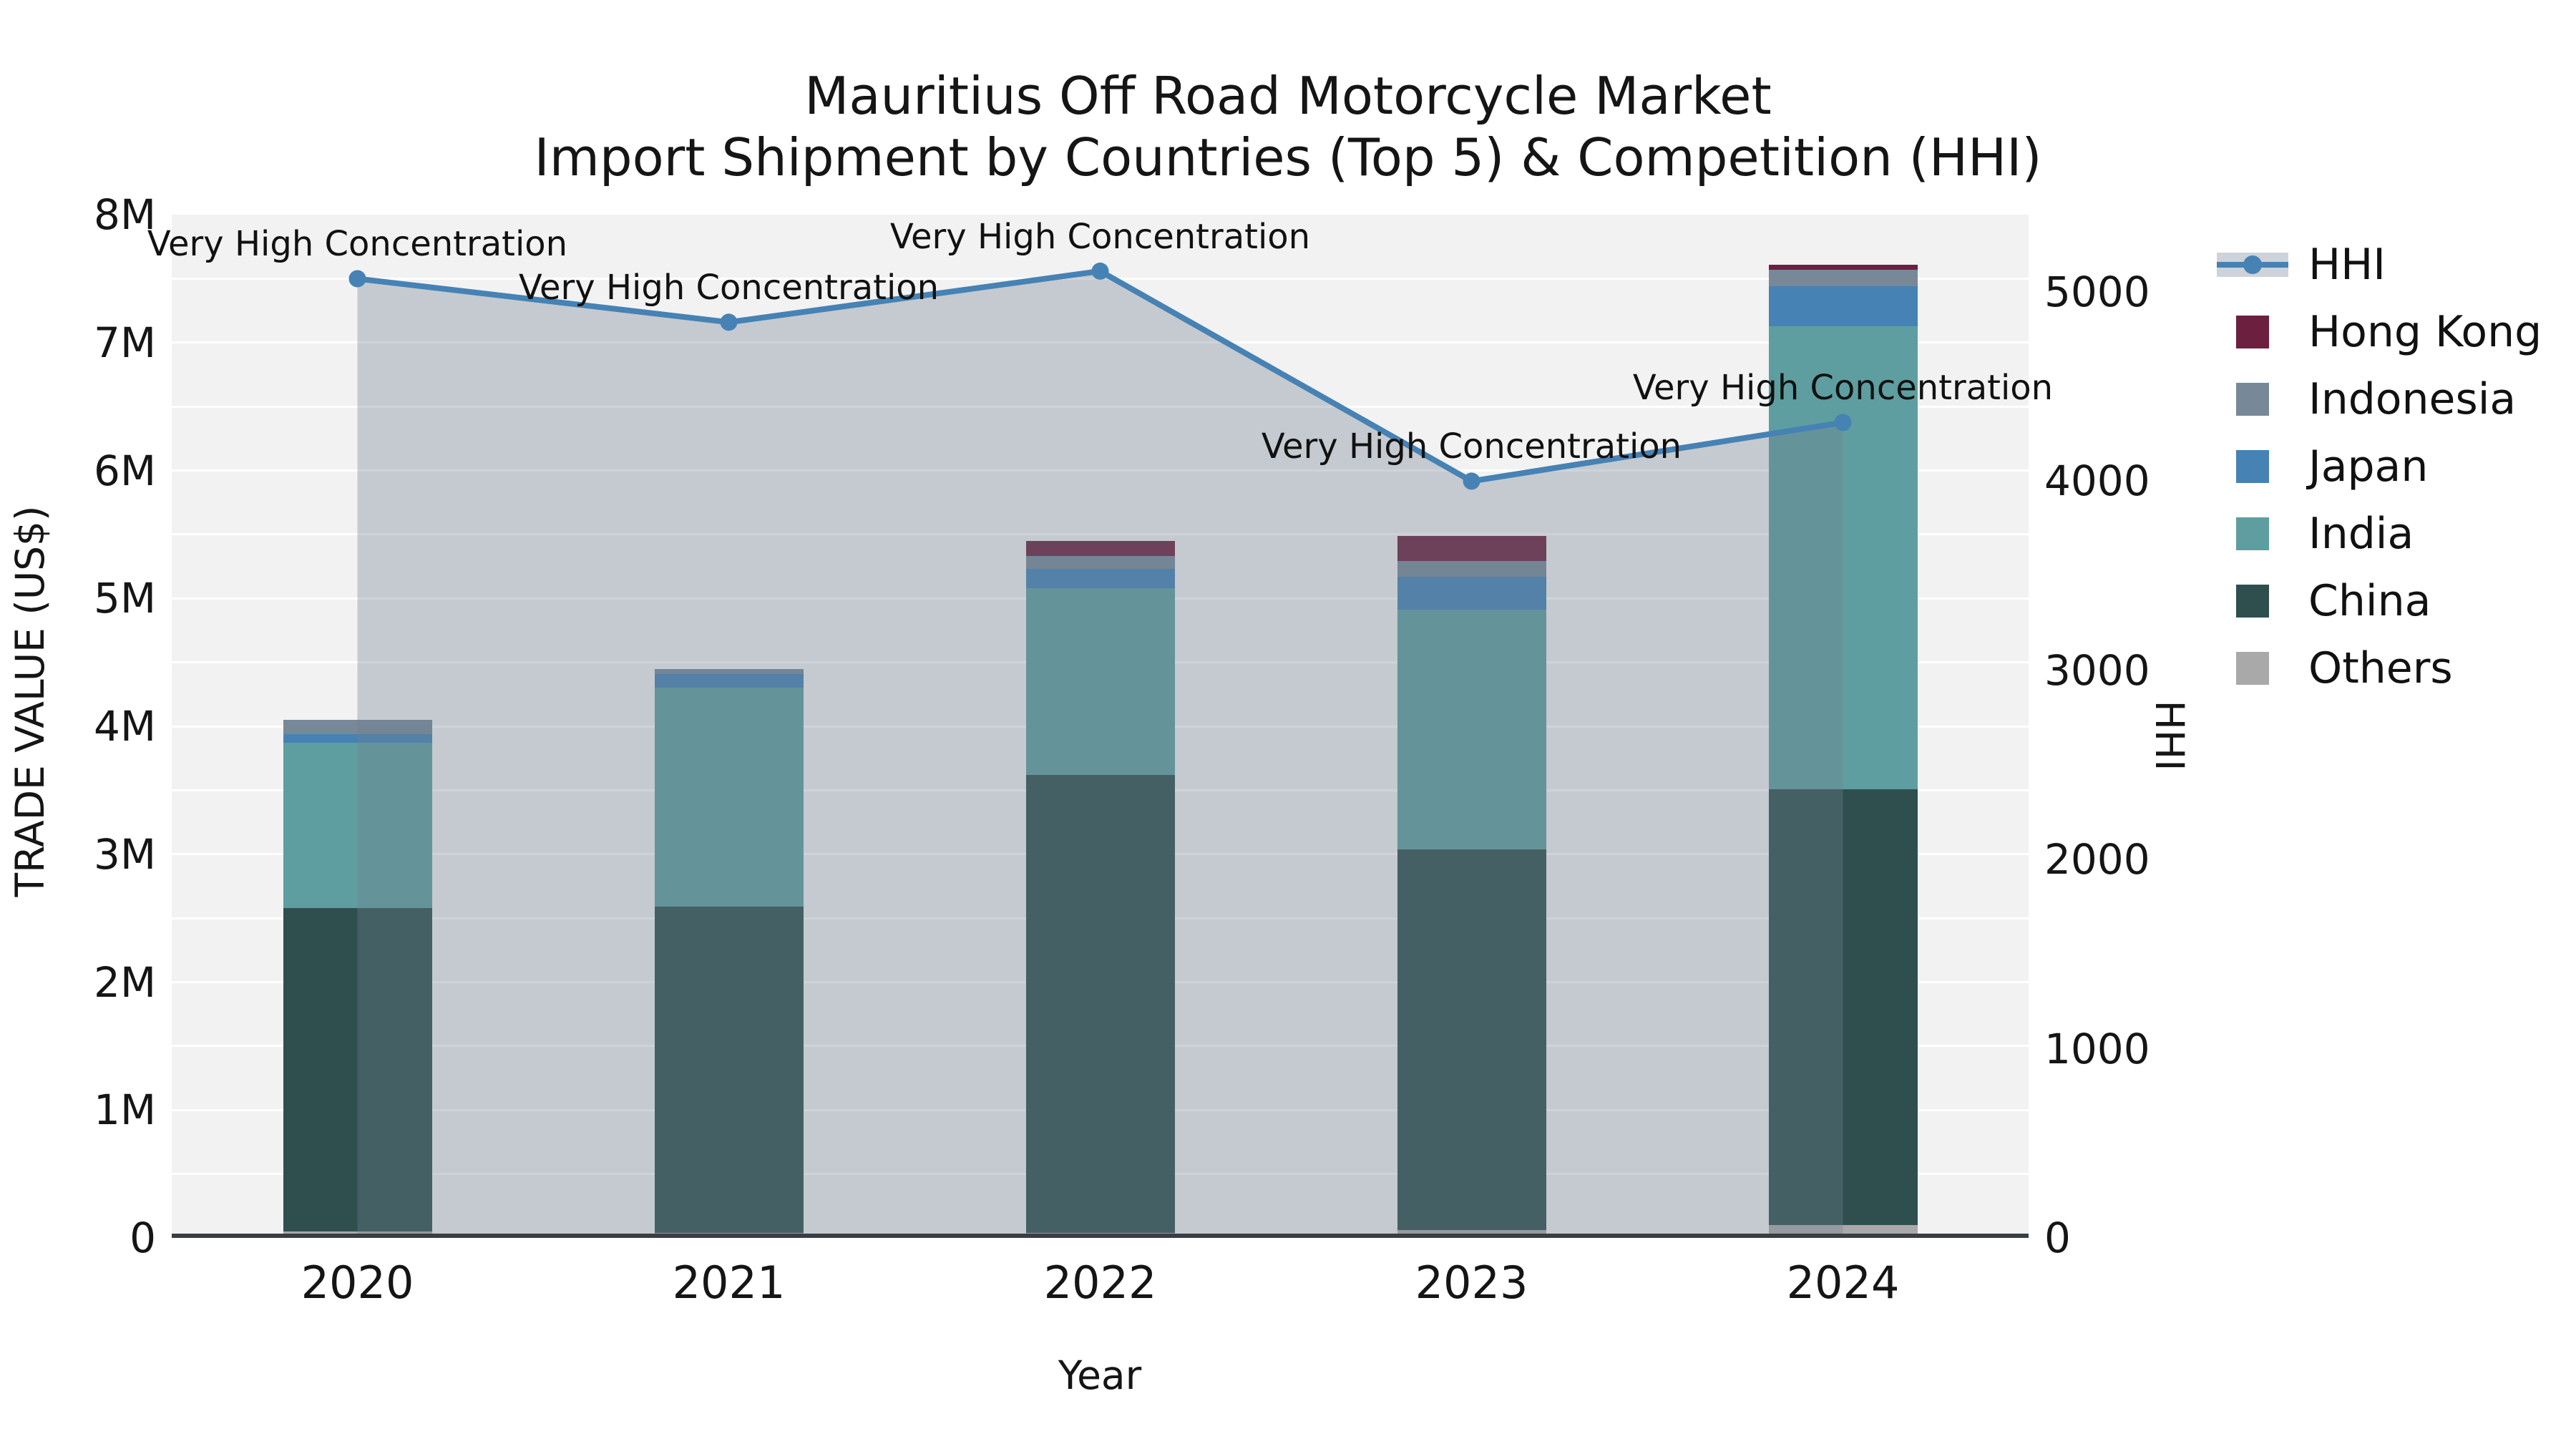 This screenshot has height=1449, width=2576. Describe the element at coordinates (1100, 271) in the screenshot. I see `hhi-marker-2022` at that location.